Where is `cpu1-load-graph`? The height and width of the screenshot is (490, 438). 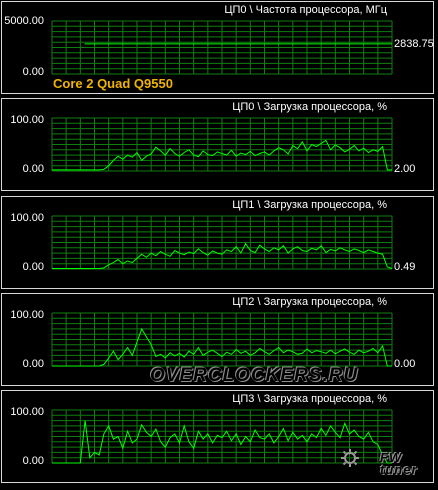 cpu1-load-graph is located at coordinates (222, 242).